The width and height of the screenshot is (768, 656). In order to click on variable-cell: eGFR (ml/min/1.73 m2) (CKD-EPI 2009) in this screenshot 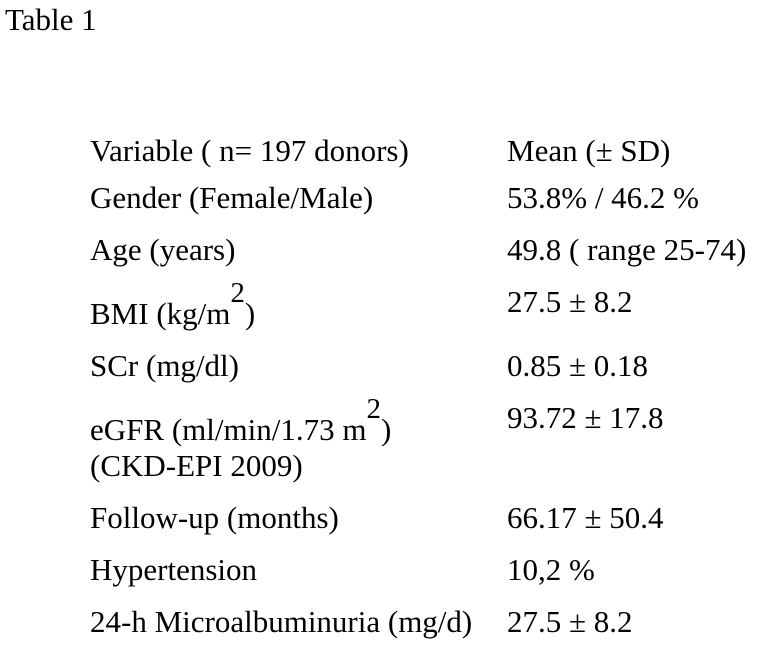, I will do `click(298, 439)`.